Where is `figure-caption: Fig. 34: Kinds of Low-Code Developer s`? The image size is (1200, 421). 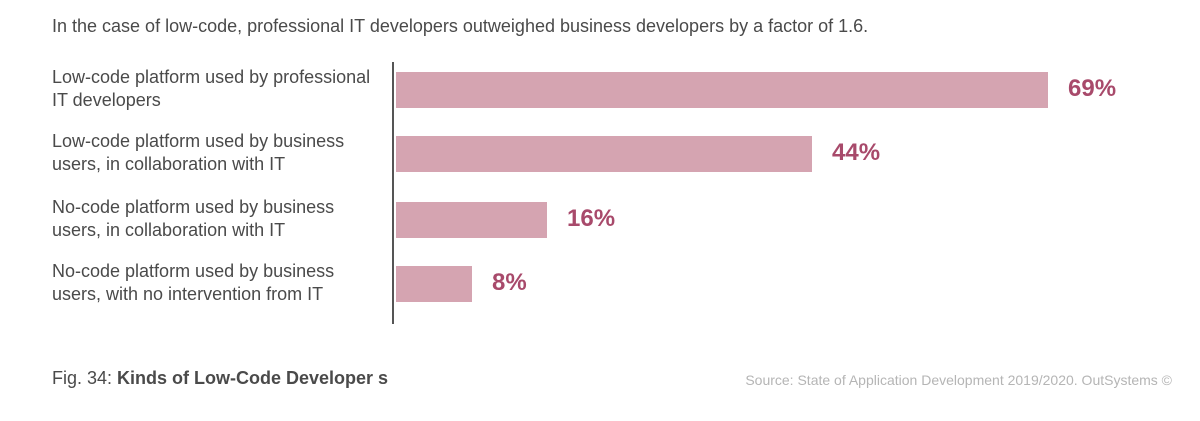
figure-caption: Fig. 34: Kinds of Low-Code Developer s is located at coordinates (220, 378).